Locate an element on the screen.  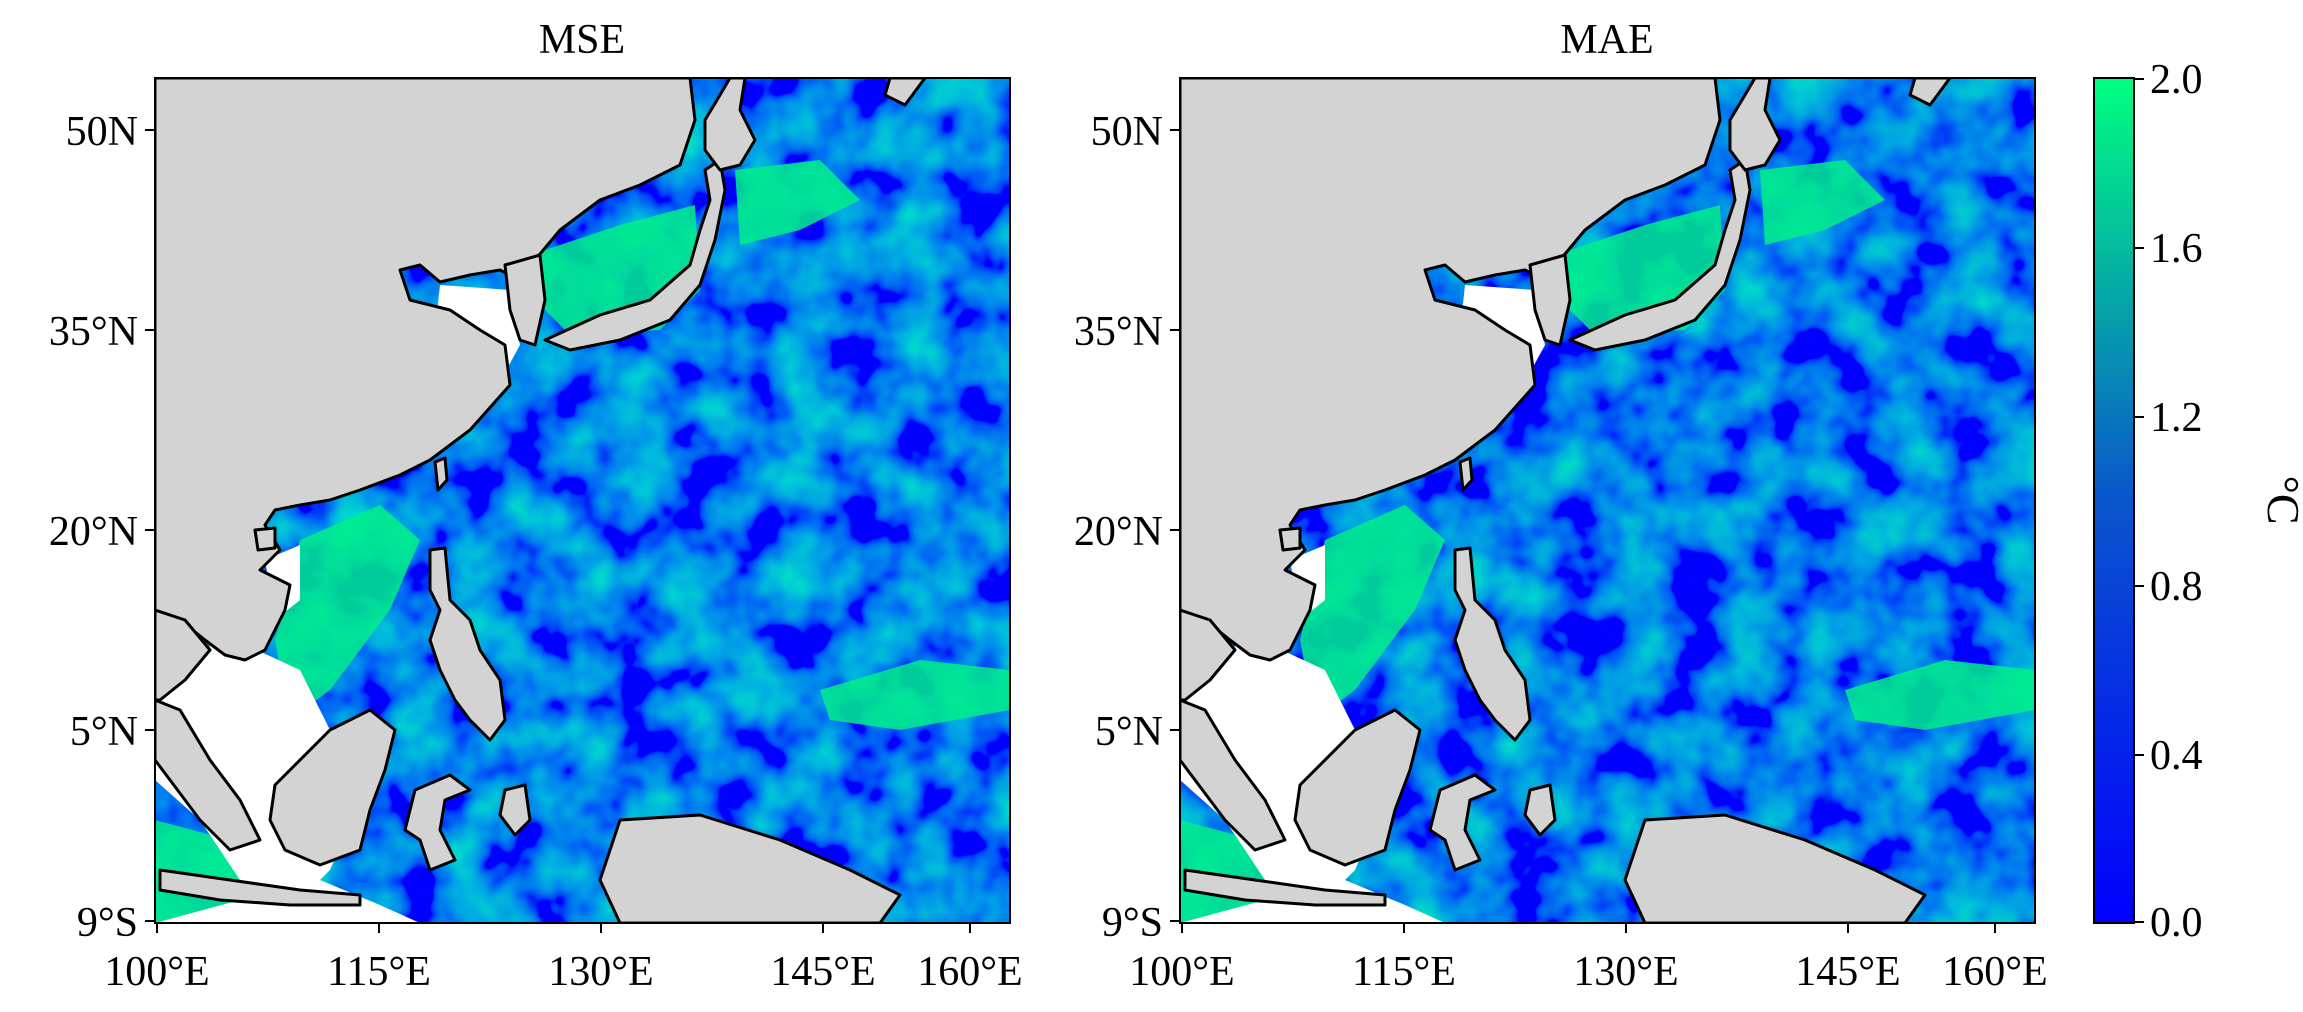
colorbar: 2.0 1.6 1.2 0.8 0.4 0.0 °C is located at coordinates (2198, 501).